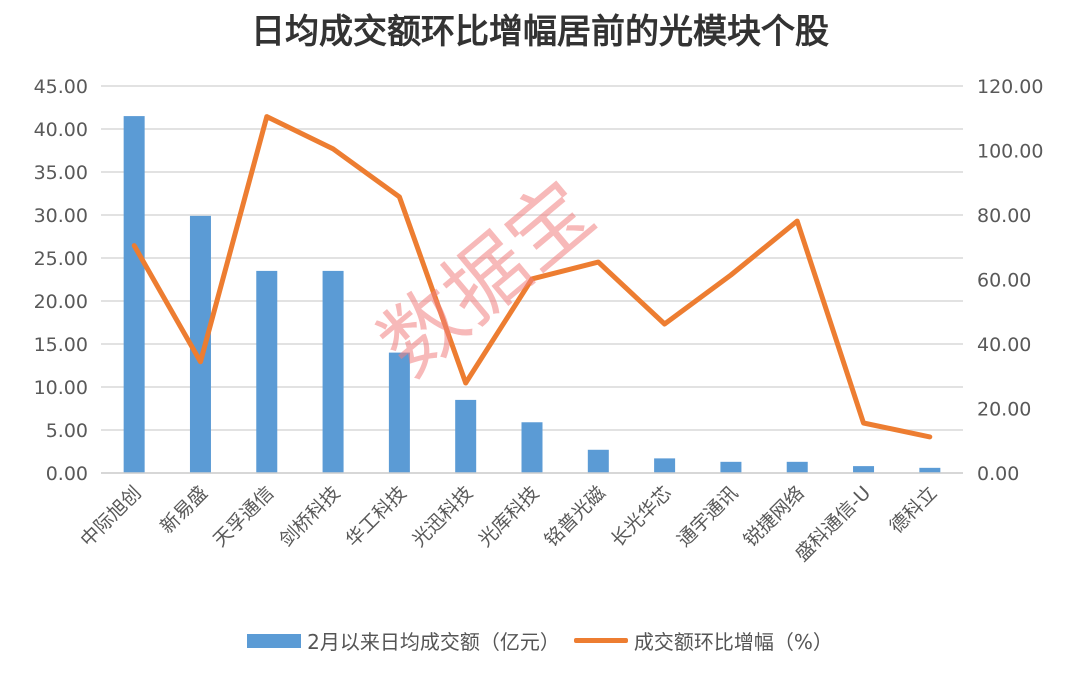  Describe the element at coordinates (1004, 216) in the screenshot. I see `right-tick-label: 80.00` at that location.